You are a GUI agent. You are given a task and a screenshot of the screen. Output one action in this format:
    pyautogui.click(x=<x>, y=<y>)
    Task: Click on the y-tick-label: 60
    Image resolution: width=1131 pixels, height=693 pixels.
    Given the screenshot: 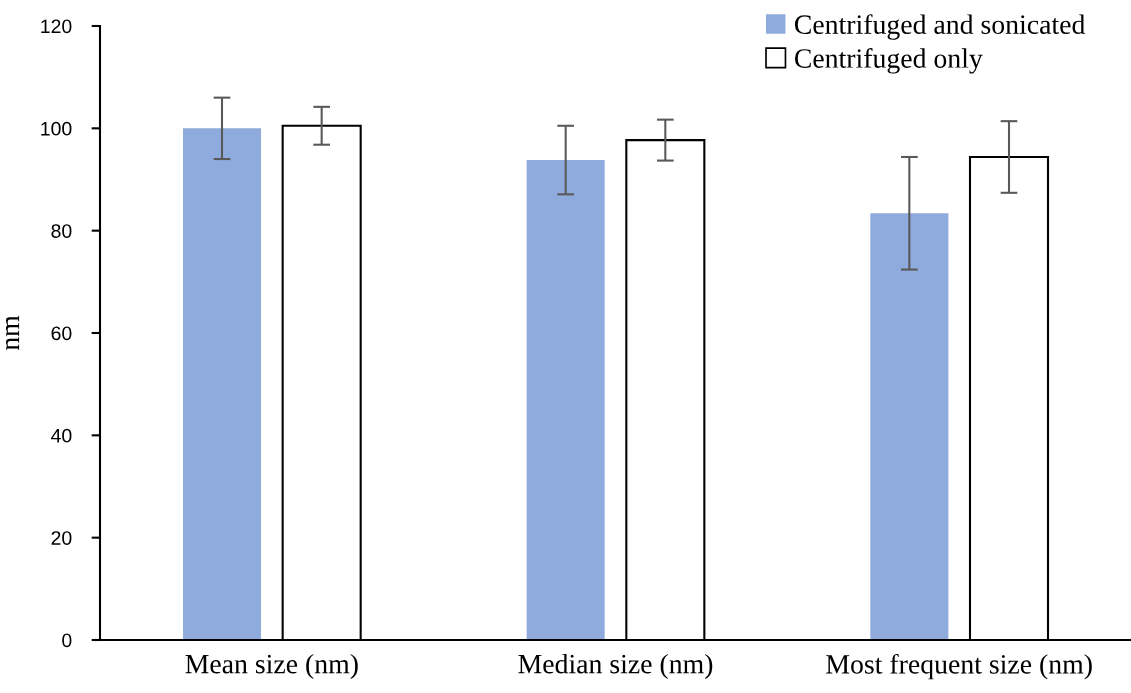 What is the action you would take?
    pyautogui.click(x=61, y=333)
    